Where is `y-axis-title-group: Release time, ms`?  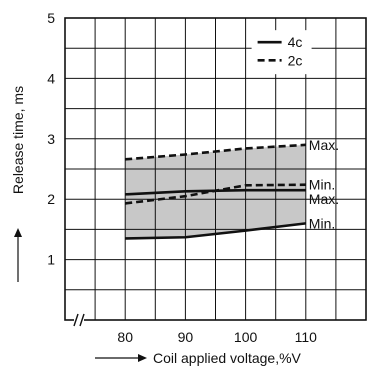
y-axis-title-group: Release time, ms is located at coordinates (18, 184).